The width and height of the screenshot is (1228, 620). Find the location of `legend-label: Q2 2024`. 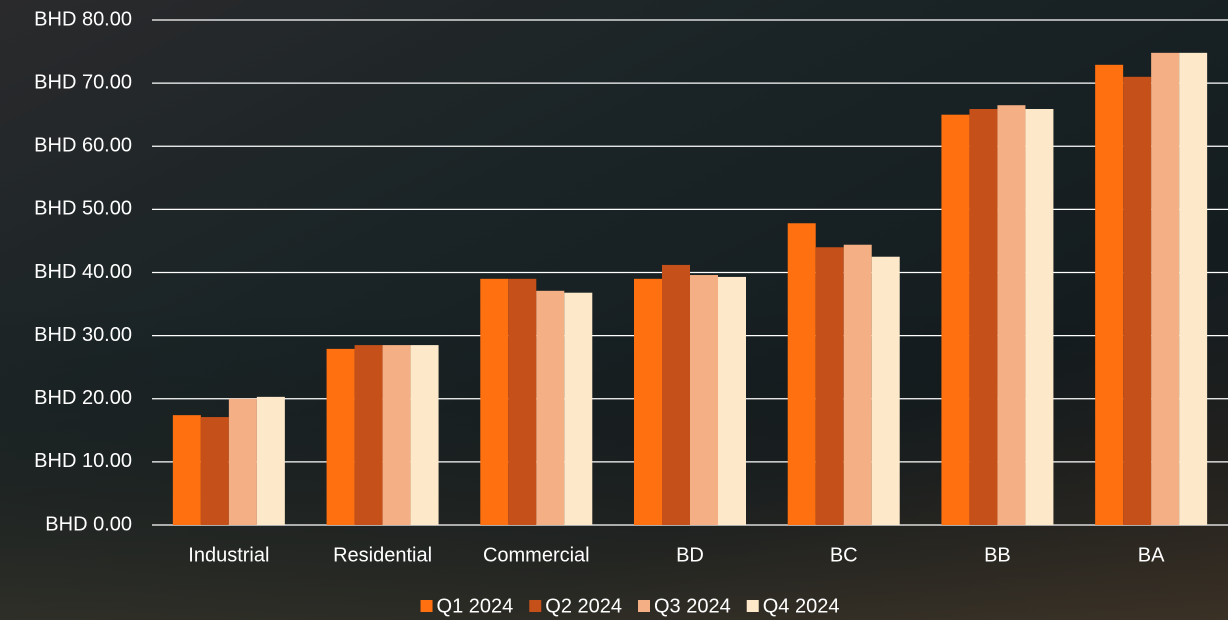

legend-label: Q2 2024 is located at coordinates (583, 606).